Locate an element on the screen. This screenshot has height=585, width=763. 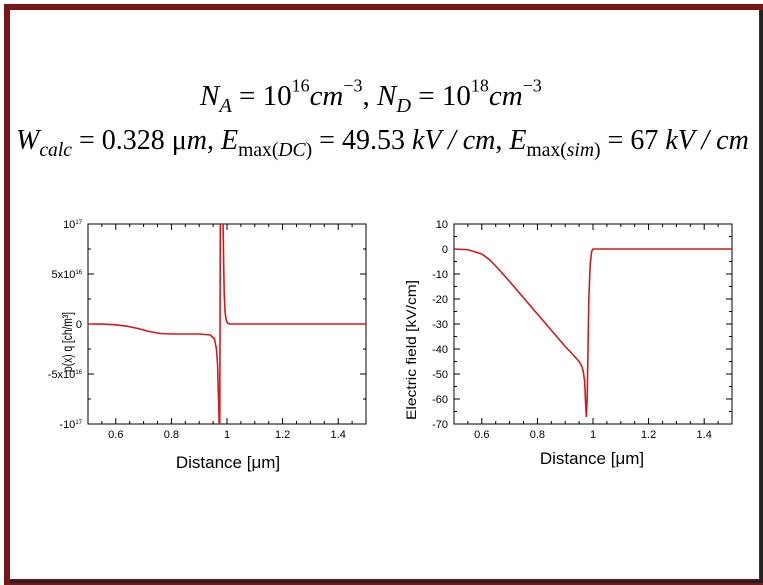
nd-subscript: D is located at coordinates (404, 106).